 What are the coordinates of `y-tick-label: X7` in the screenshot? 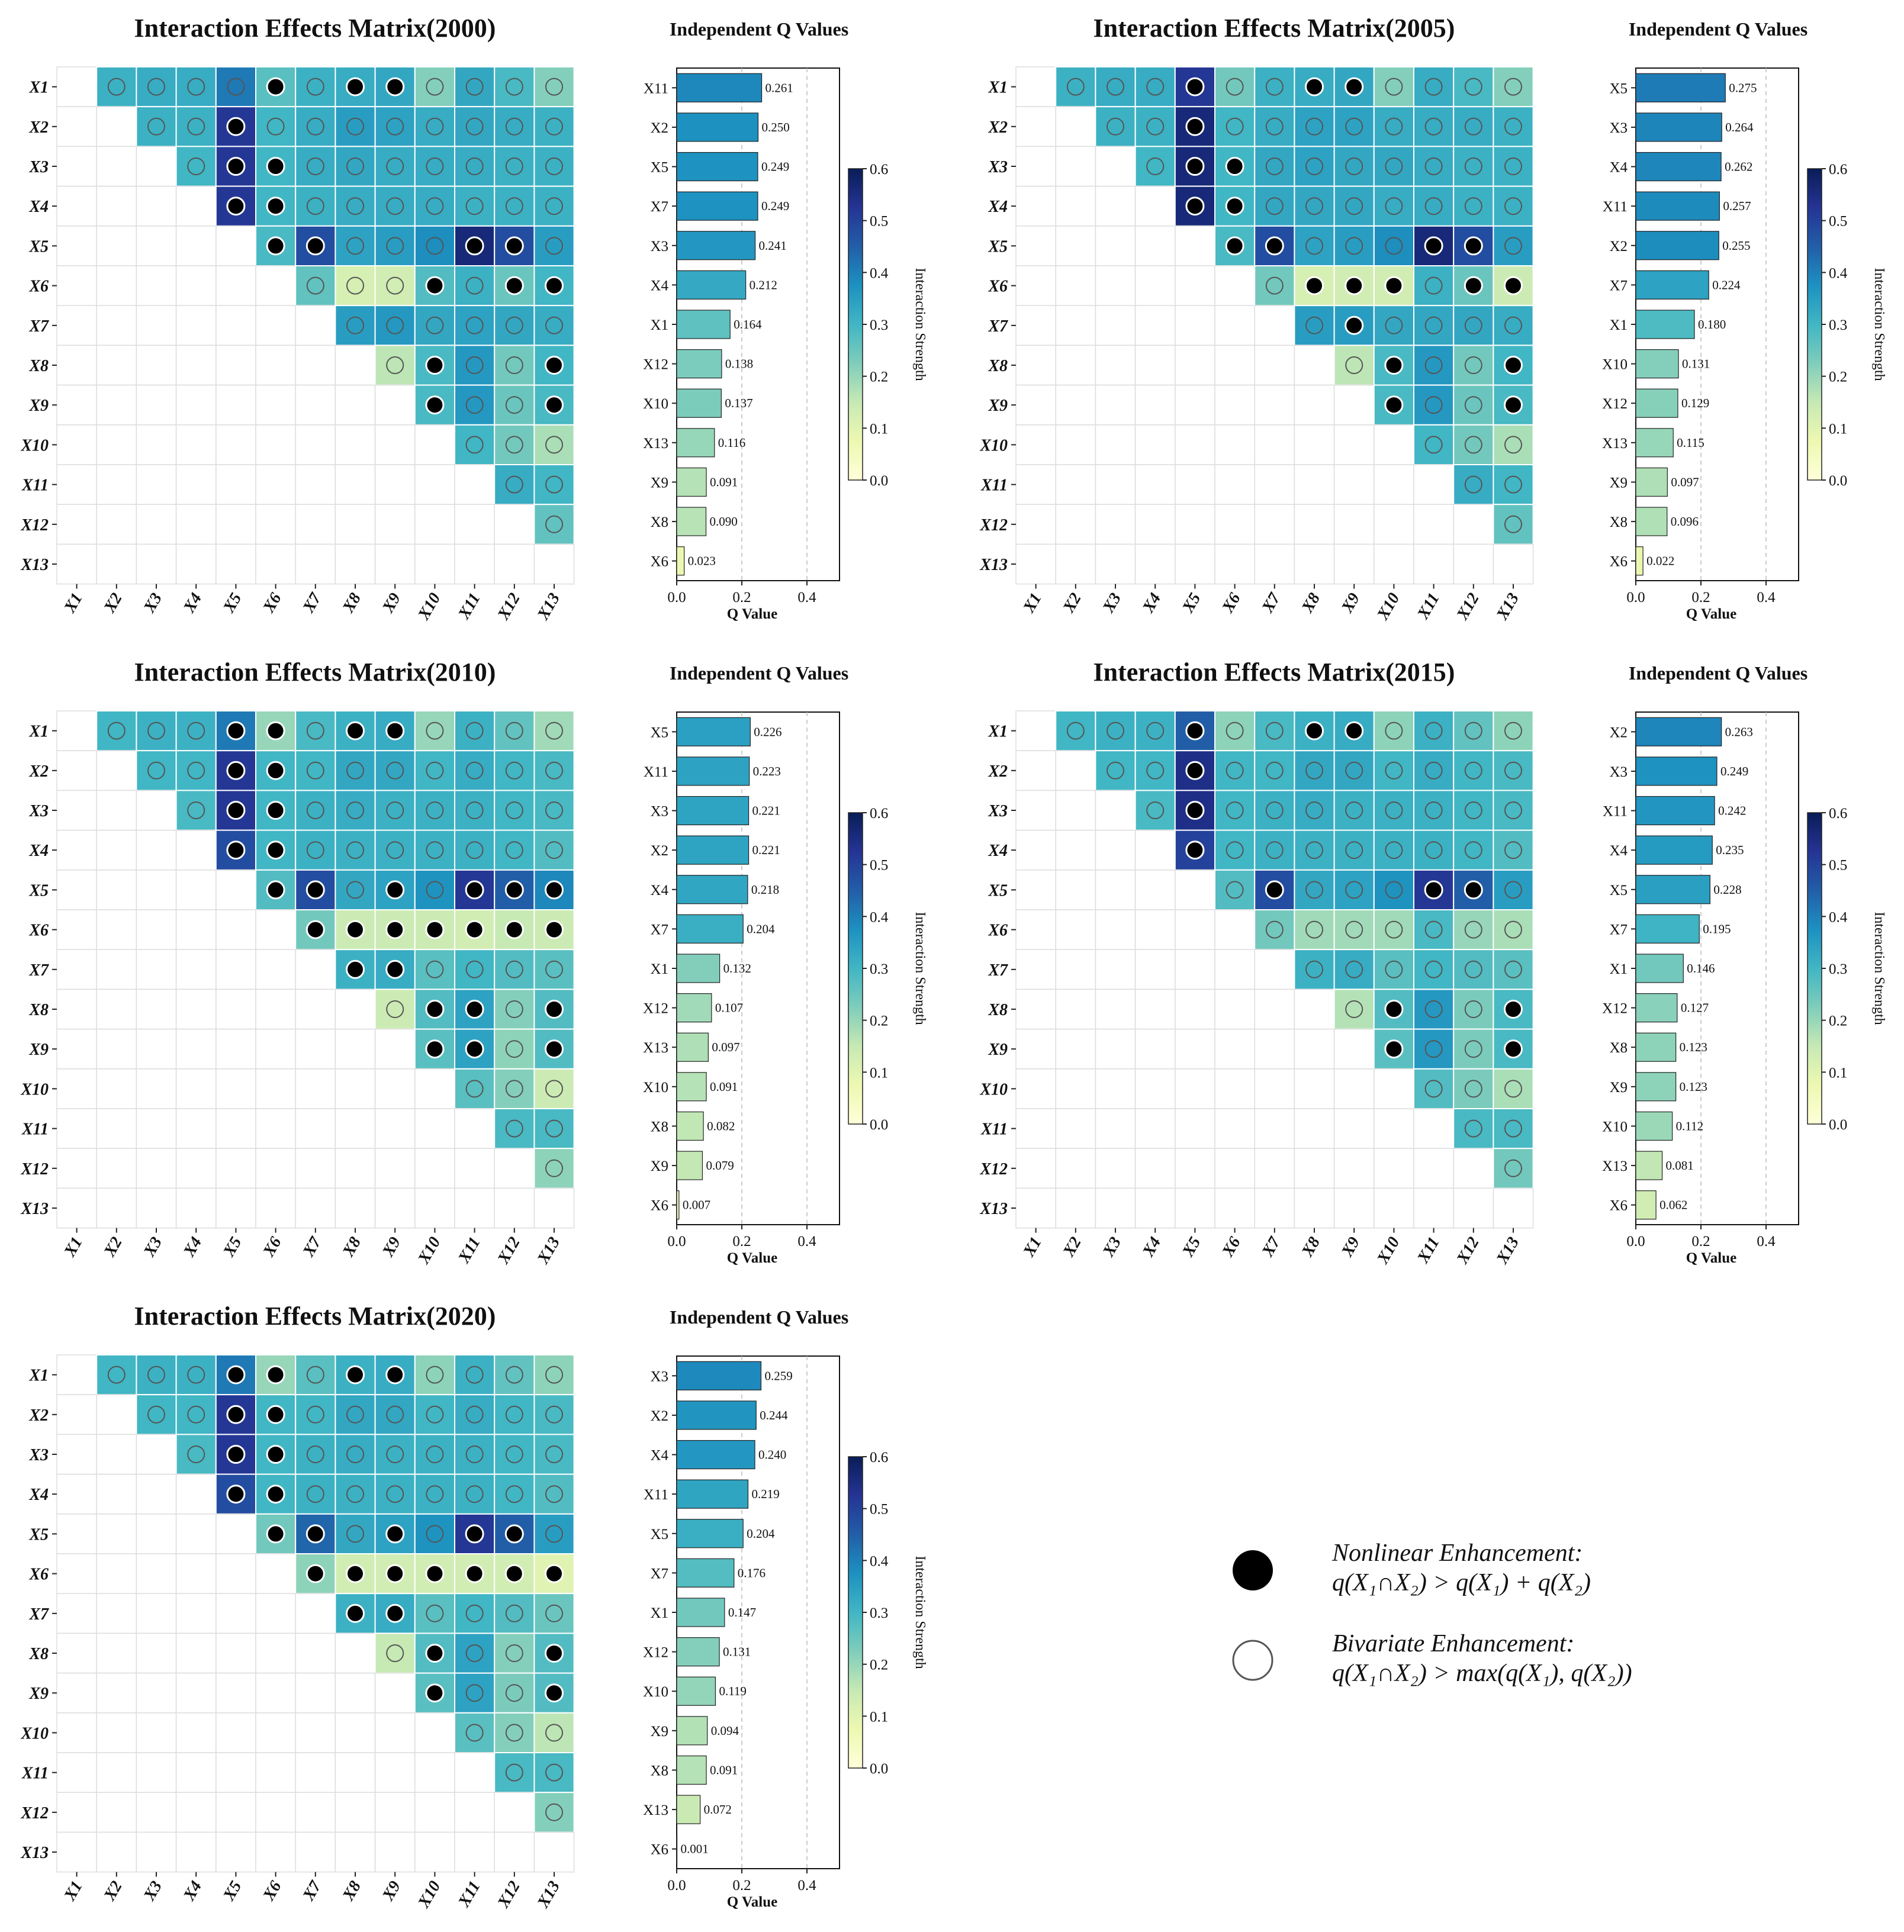 It's located at (998, 971).